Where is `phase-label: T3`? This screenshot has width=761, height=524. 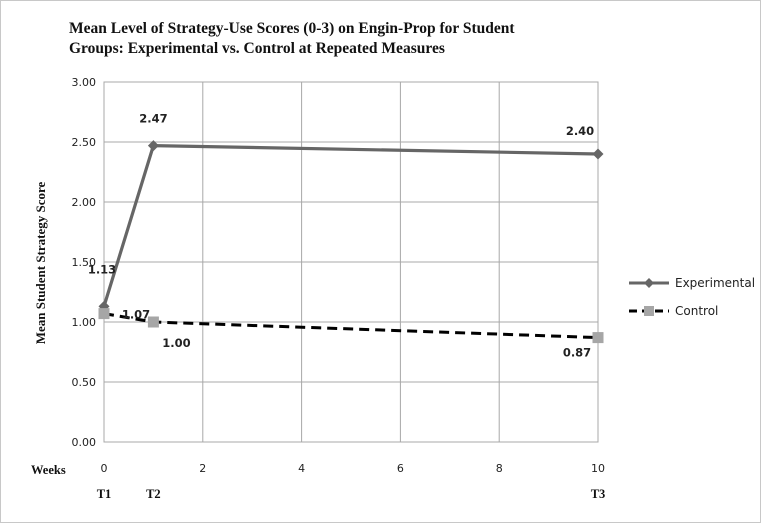
phase-label: T3 is located at coordinates (598, 494).